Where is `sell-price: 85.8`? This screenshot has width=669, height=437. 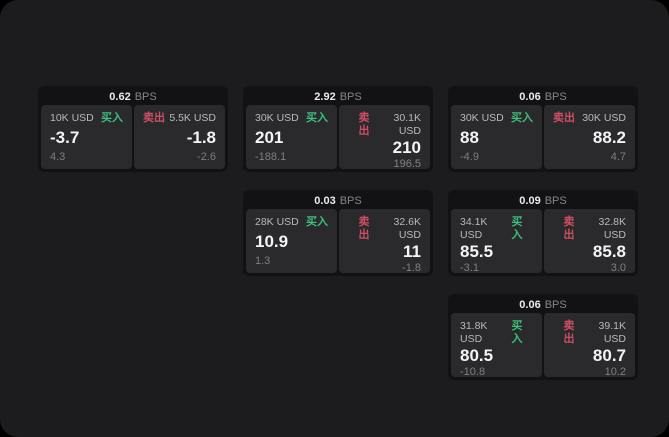
sell-price: 85.8 is located at coordinates (609, 251).